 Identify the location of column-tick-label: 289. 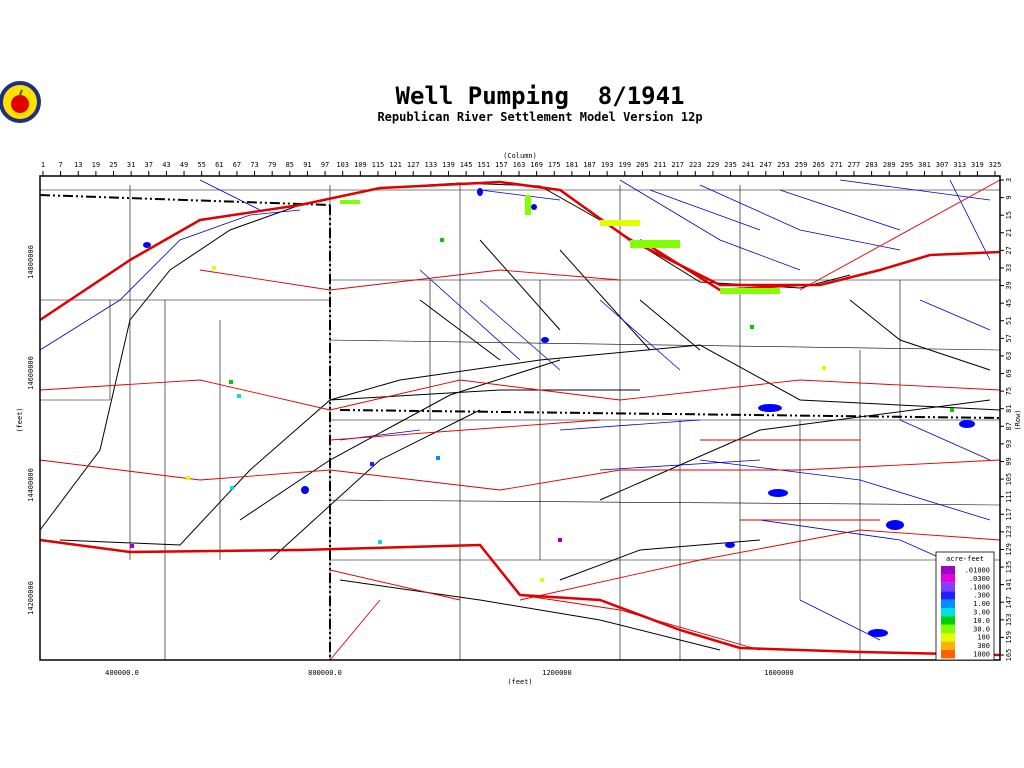
(889, 165).